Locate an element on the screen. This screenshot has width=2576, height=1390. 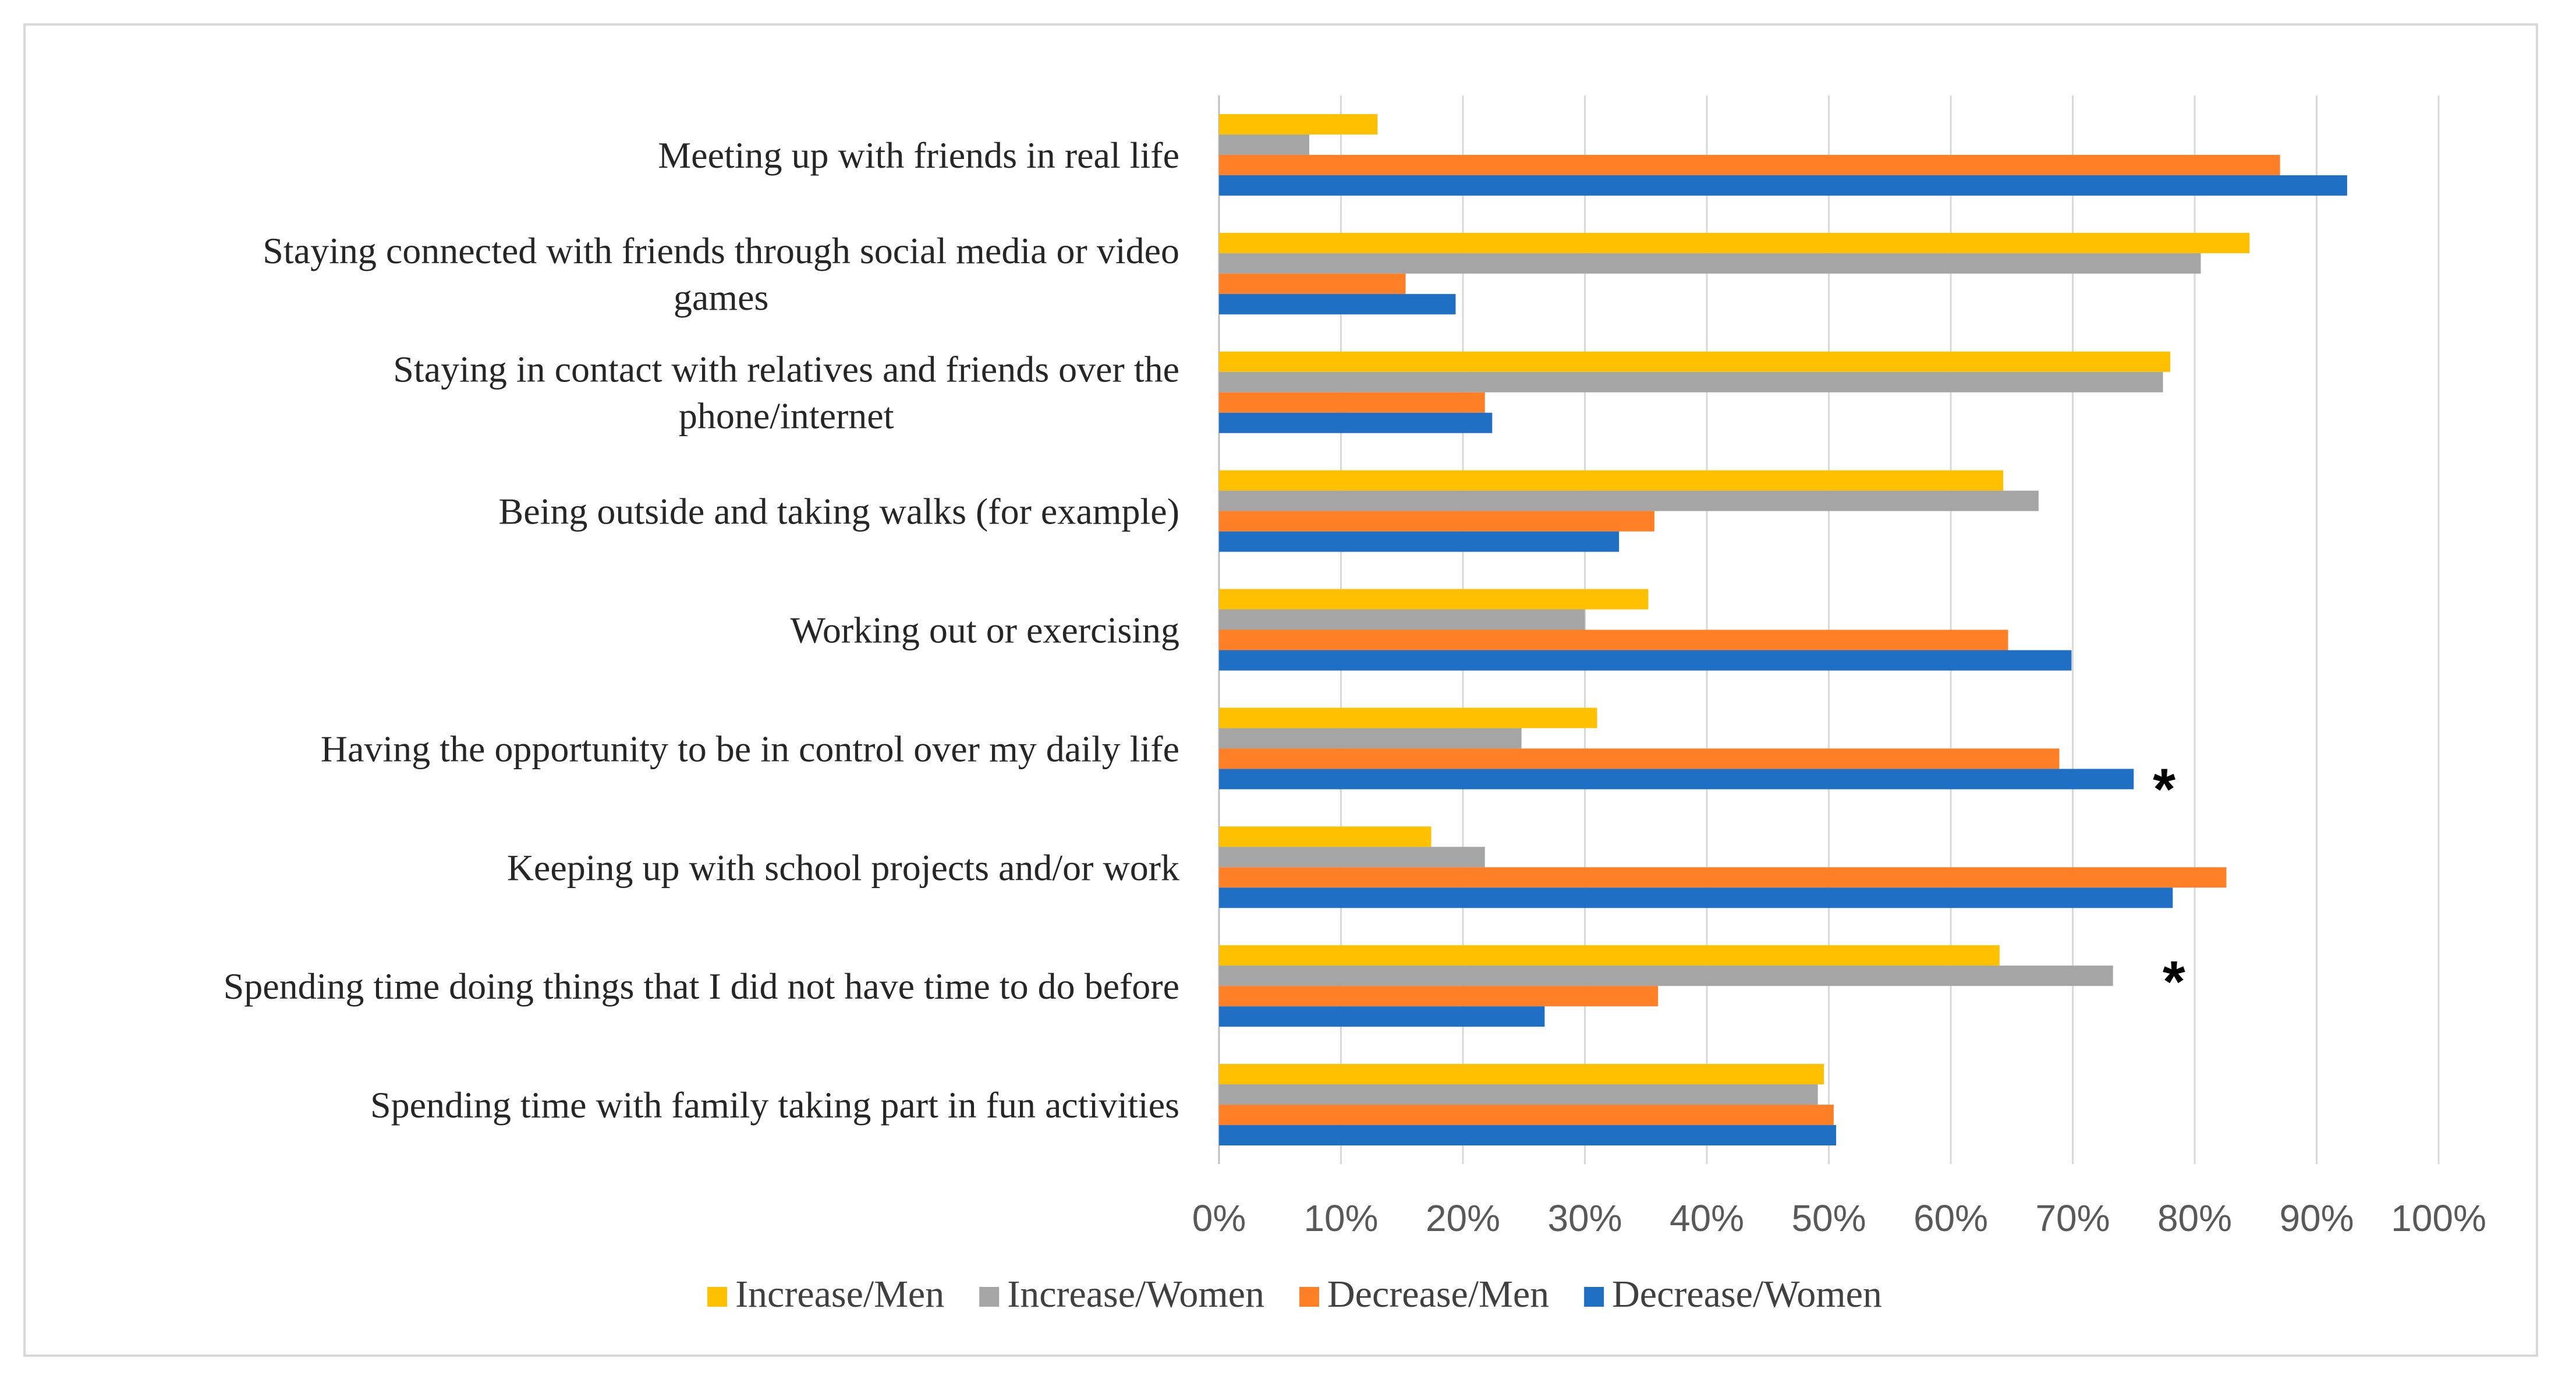
legend-item: Decrease/Women is located at coordinates (1733, 1294).